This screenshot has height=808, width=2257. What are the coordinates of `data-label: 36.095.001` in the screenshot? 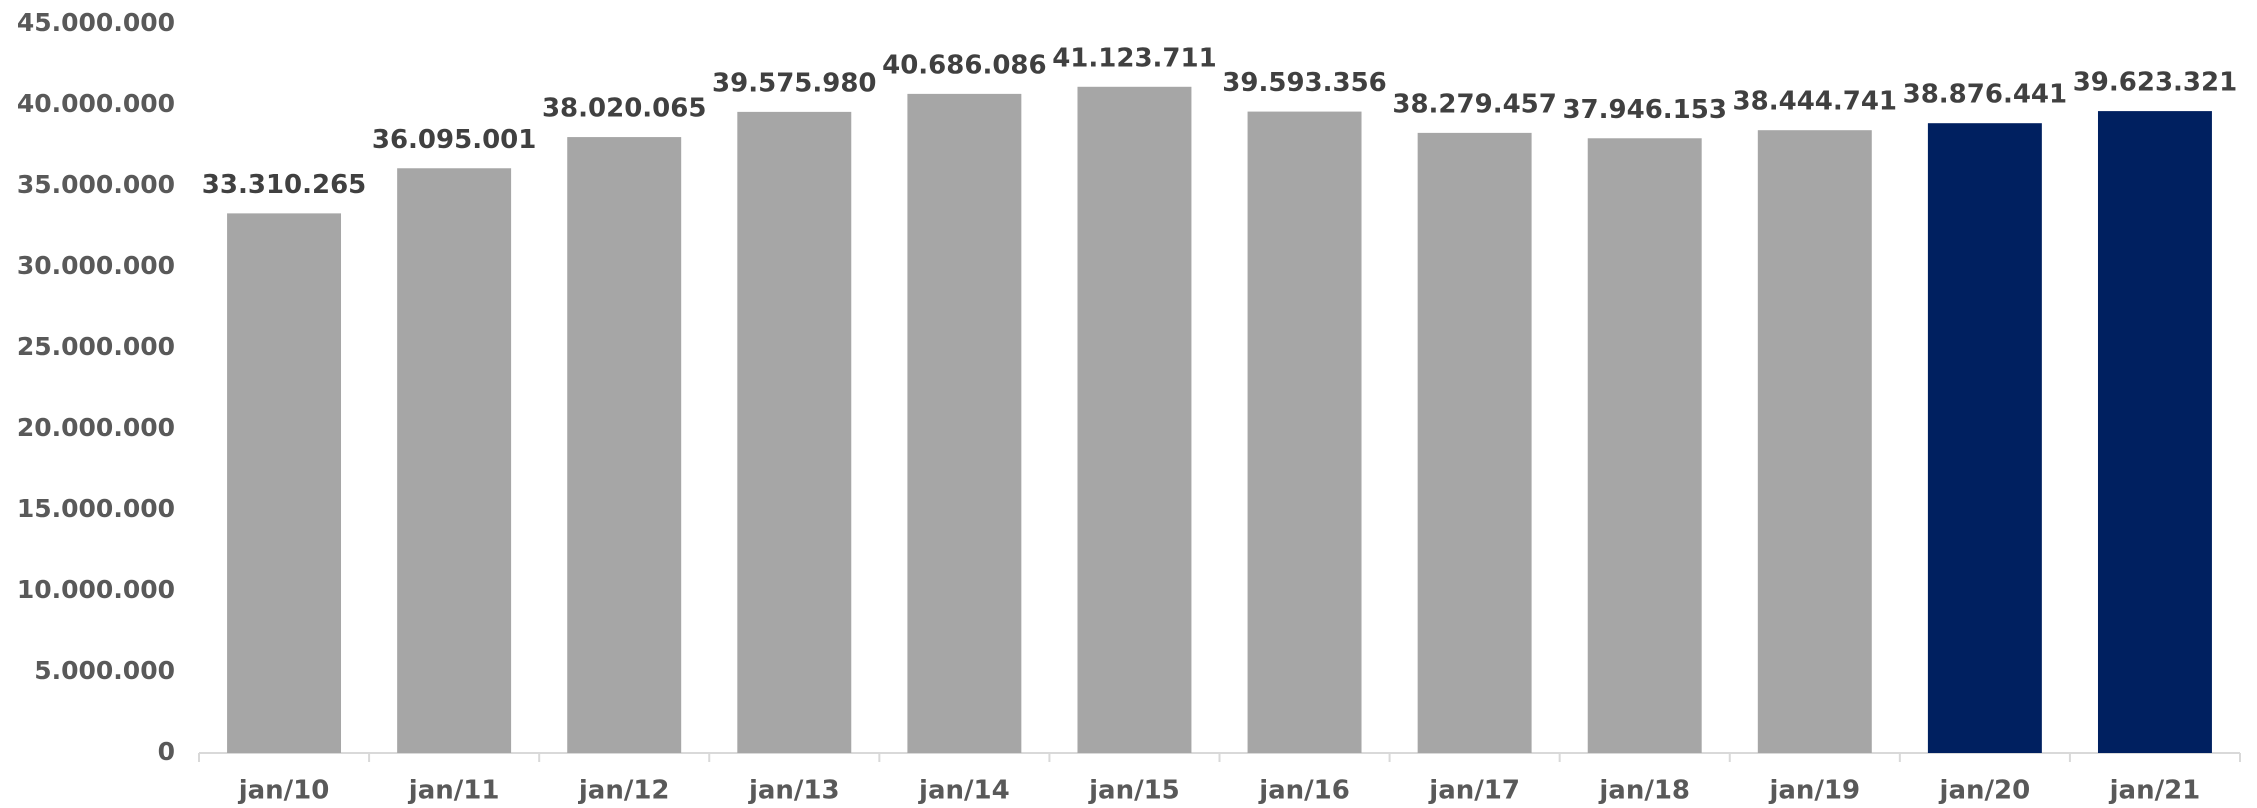 It's located at (454, 140).